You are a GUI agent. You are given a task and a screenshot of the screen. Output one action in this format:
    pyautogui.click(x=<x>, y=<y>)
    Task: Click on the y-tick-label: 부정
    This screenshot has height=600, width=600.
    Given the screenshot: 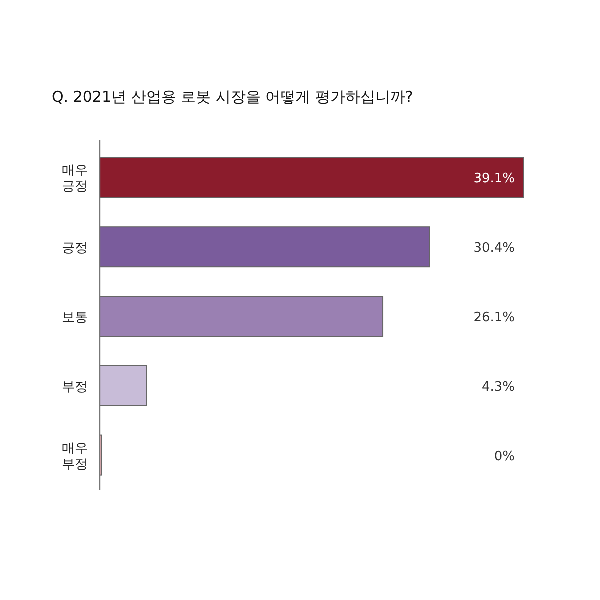 What is the action you would take?
    pyautogui.click(x=75, y=387)
    